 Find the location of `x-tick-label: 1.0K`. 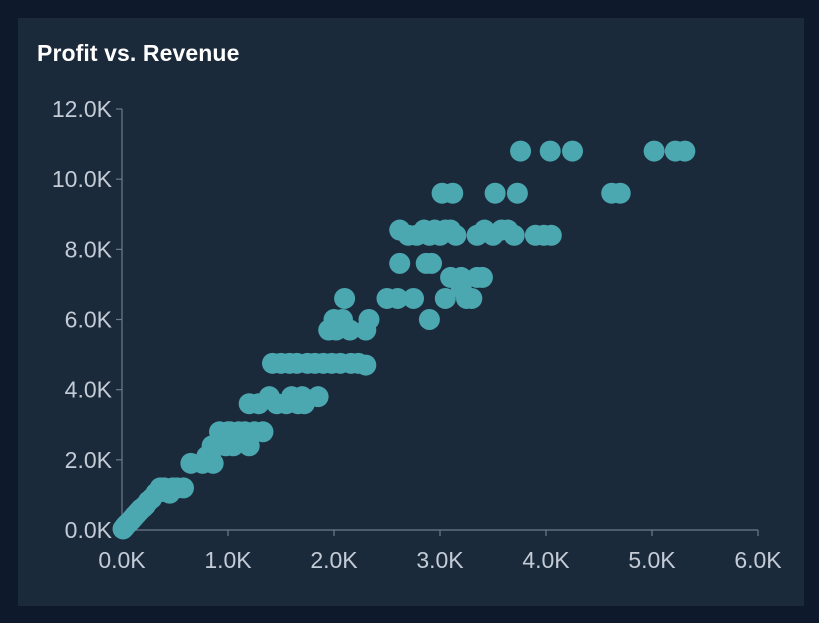

x-tick-label: 1.0K is located at coordinates (228, 560).